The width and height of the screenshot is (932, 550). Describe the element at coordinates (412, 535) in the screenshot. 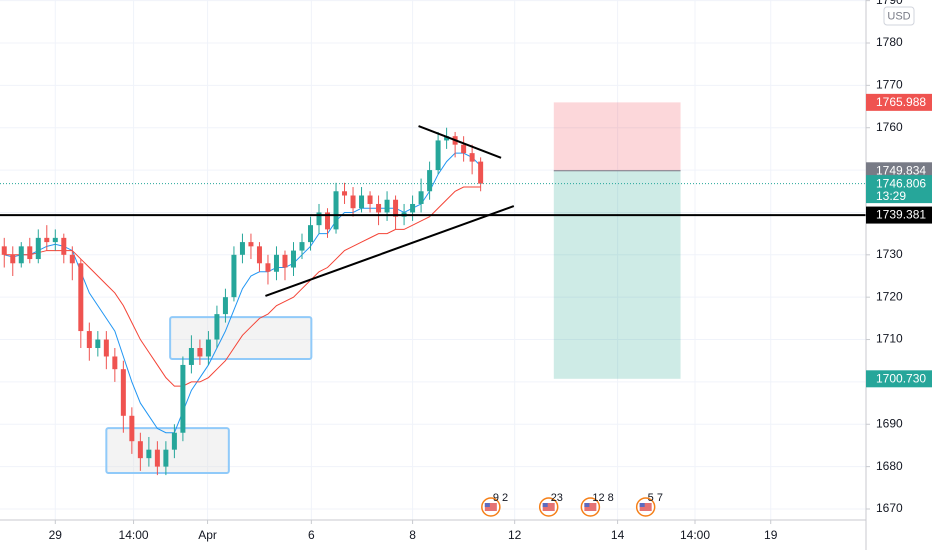

I see `x-tick-label: 8` at that location.